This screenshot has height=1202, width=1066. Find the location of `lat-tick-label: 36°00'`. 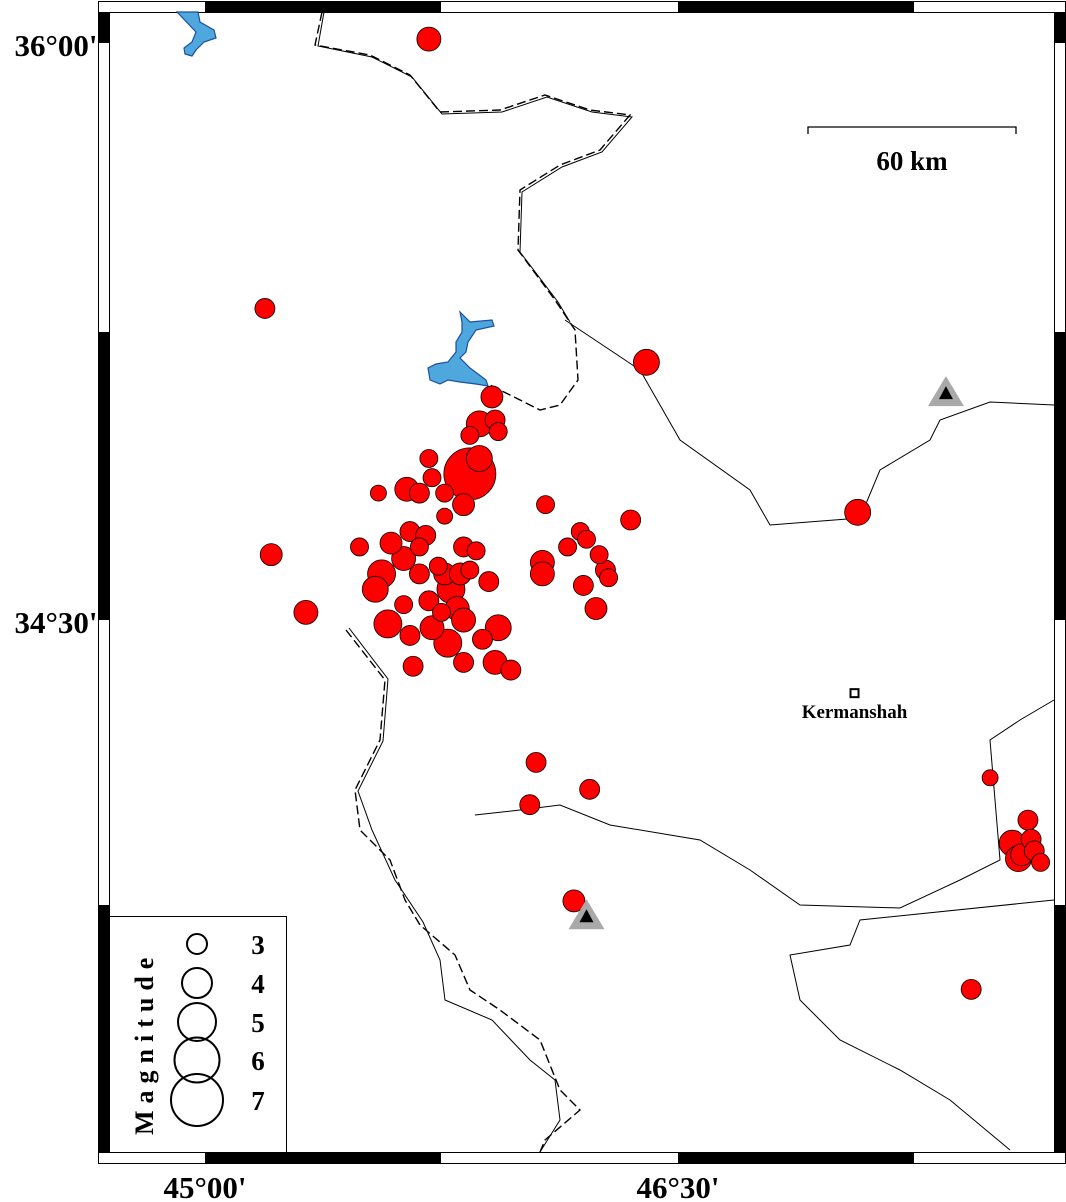

lat-tick-label: 36°00' is located at coordinates (55, 45).